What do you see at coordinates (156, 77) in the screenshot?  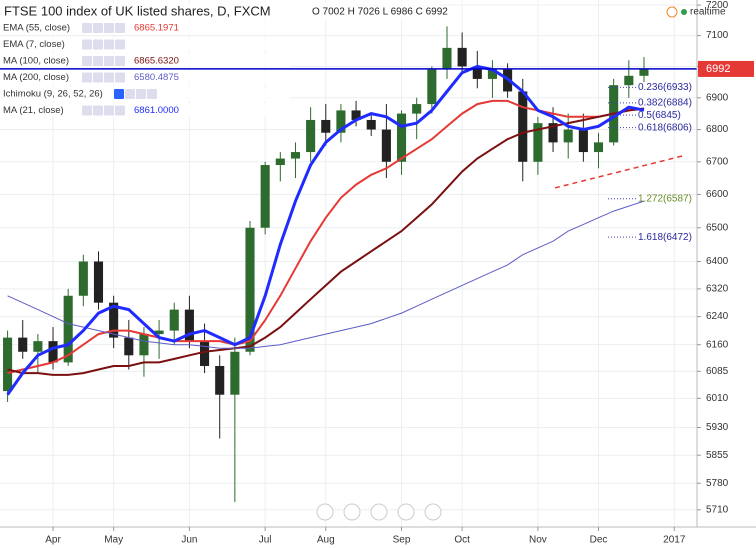 I see `legend-value: 6580.4875` at bounding box center [156, 77].